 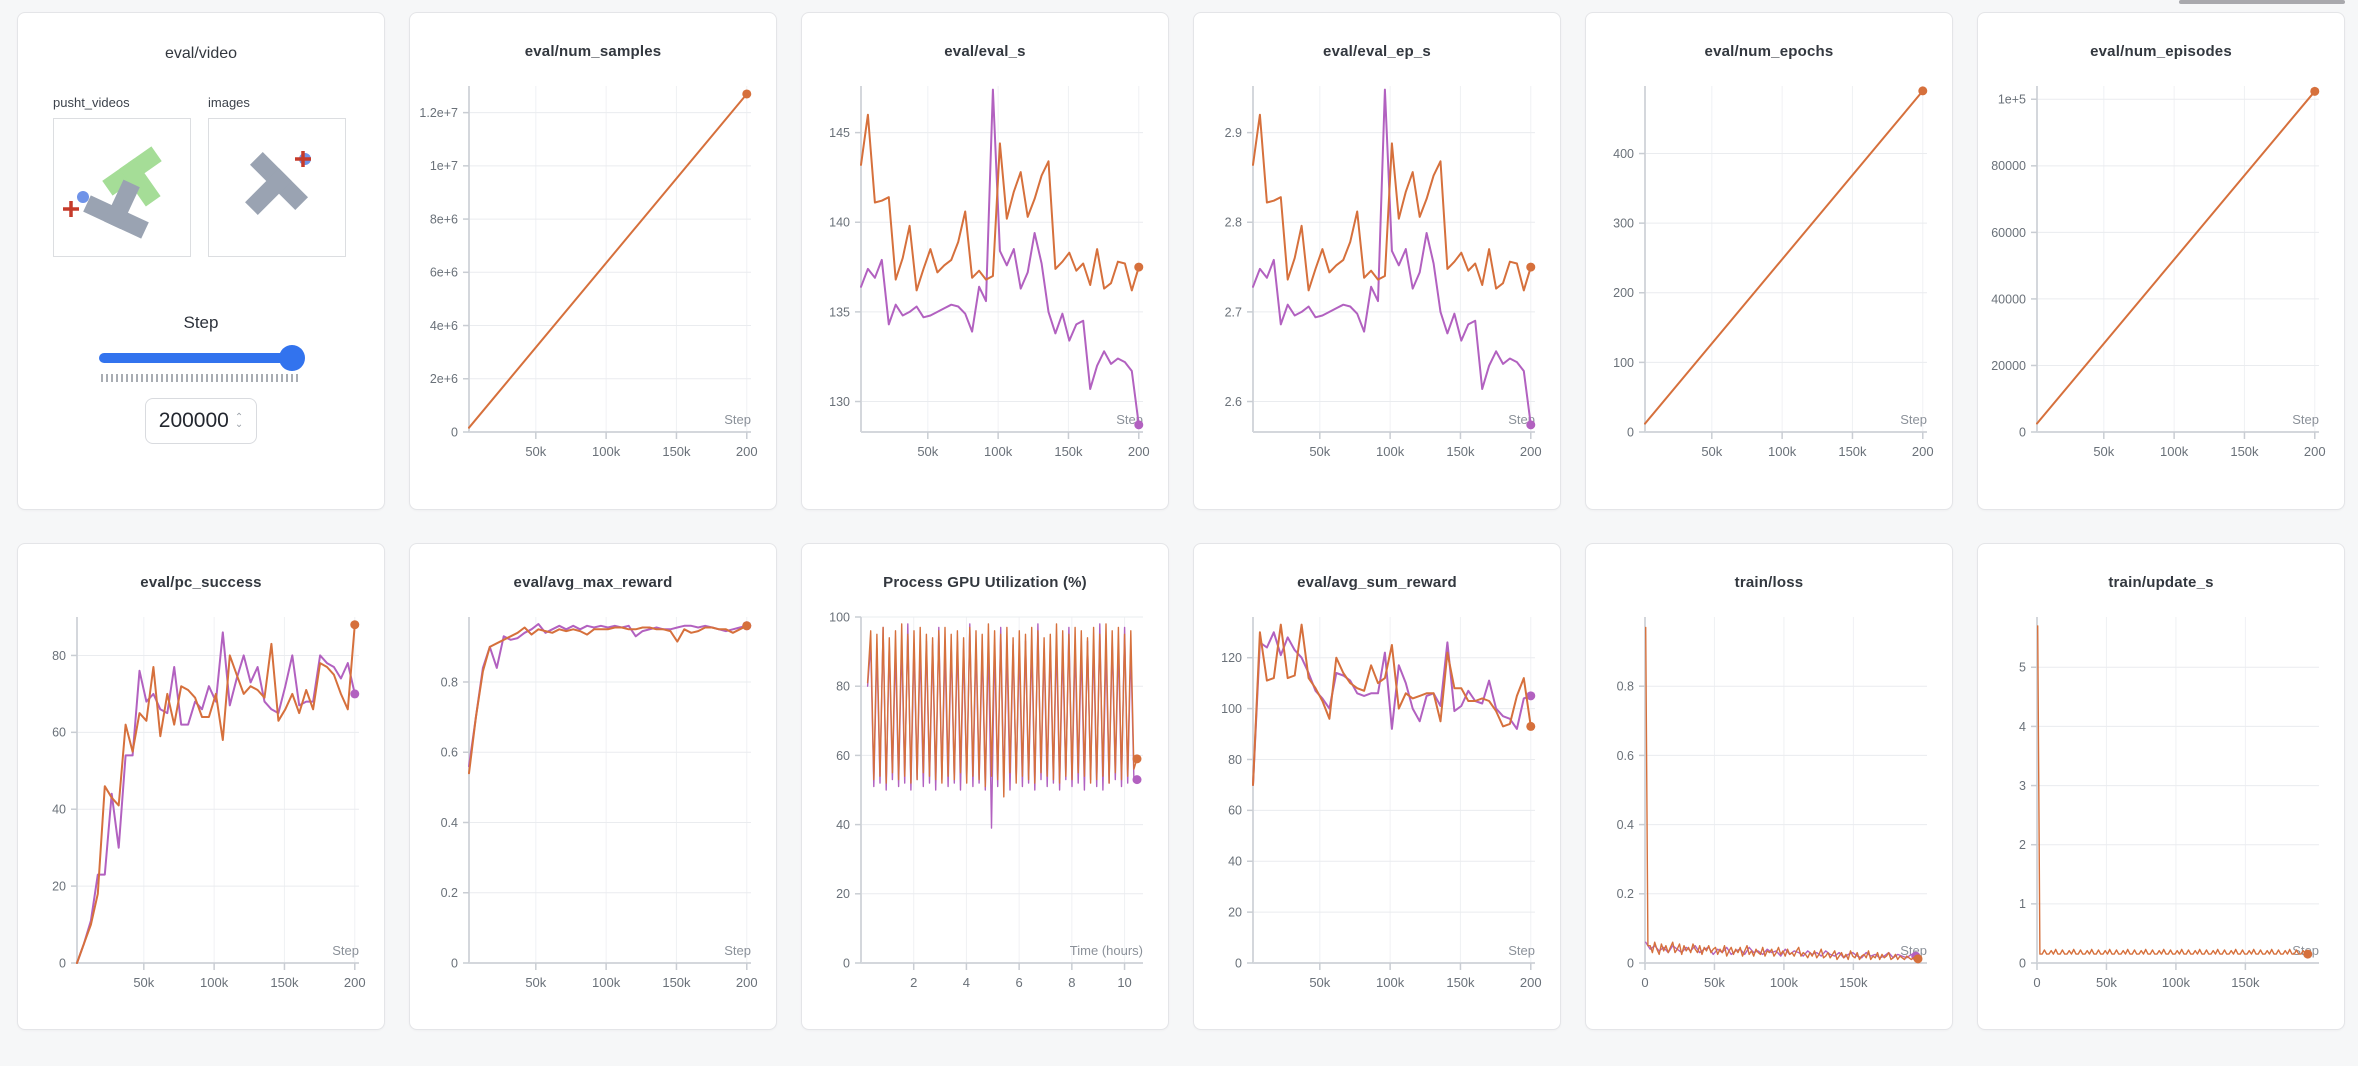 What do you see at coordinates (985, 272) in the screenshot?
I see `chart-plot: 130 135 140 145 50k 100k 150k 200 Step` at bounding box center [985, 272].